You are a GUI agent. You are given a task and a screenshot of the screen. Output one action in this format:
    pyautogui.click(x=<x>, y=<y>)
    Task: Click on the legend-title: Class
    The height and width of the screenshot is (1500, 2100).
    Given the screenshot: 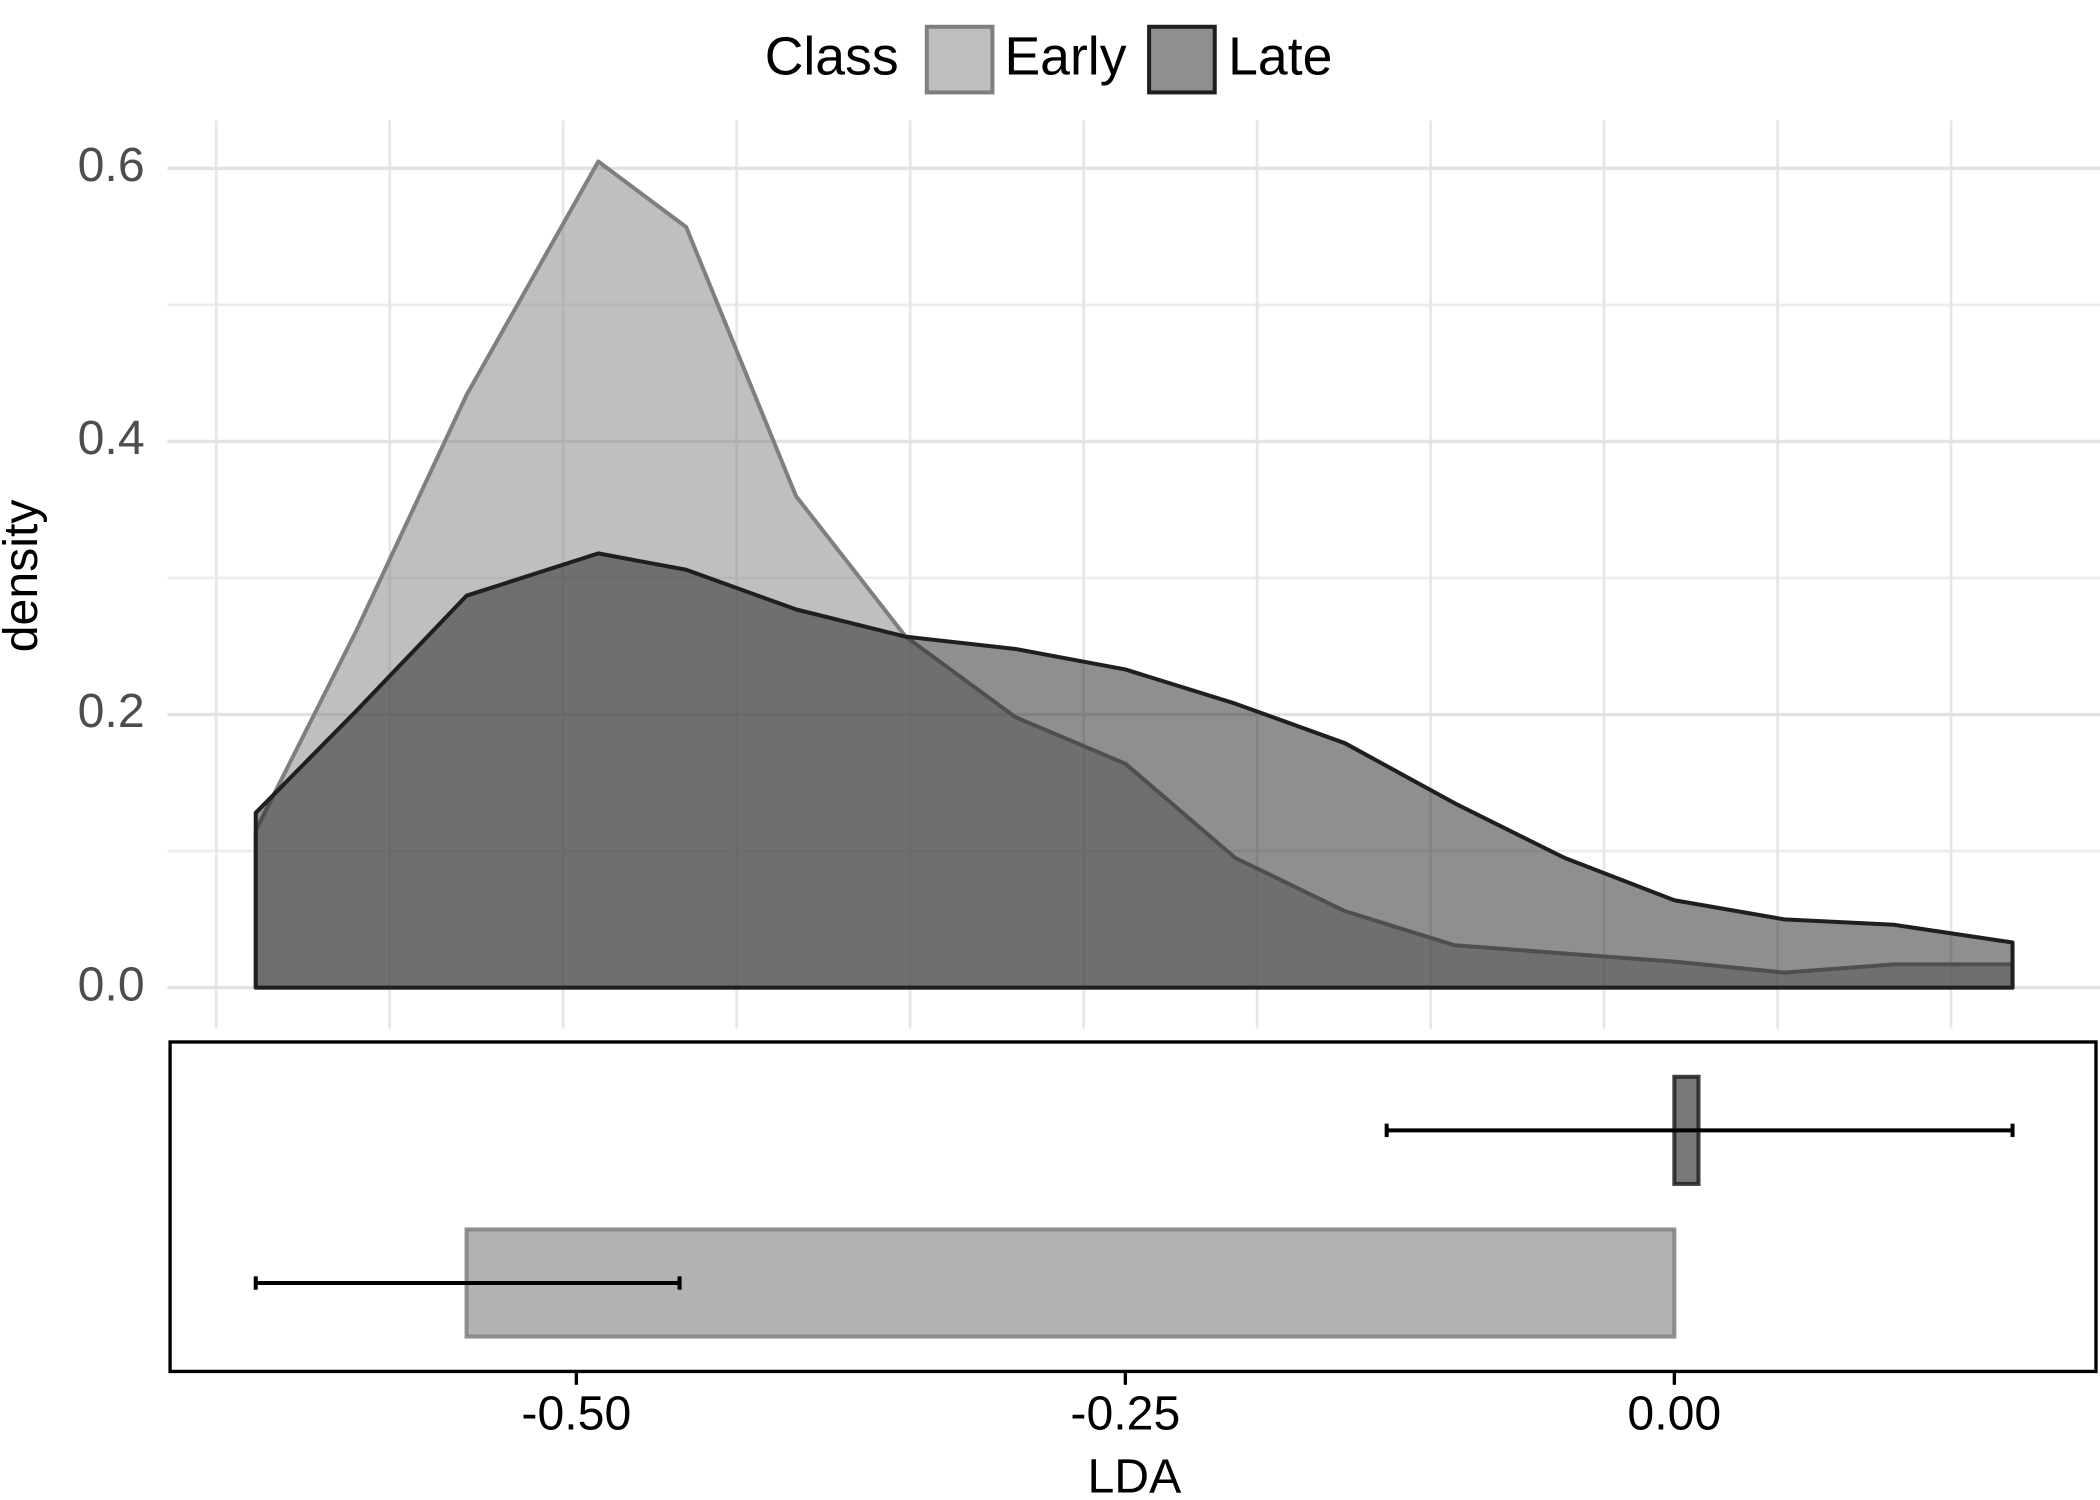 What is the action you would take?
    pyautogui.click(x=832, y=56)
    